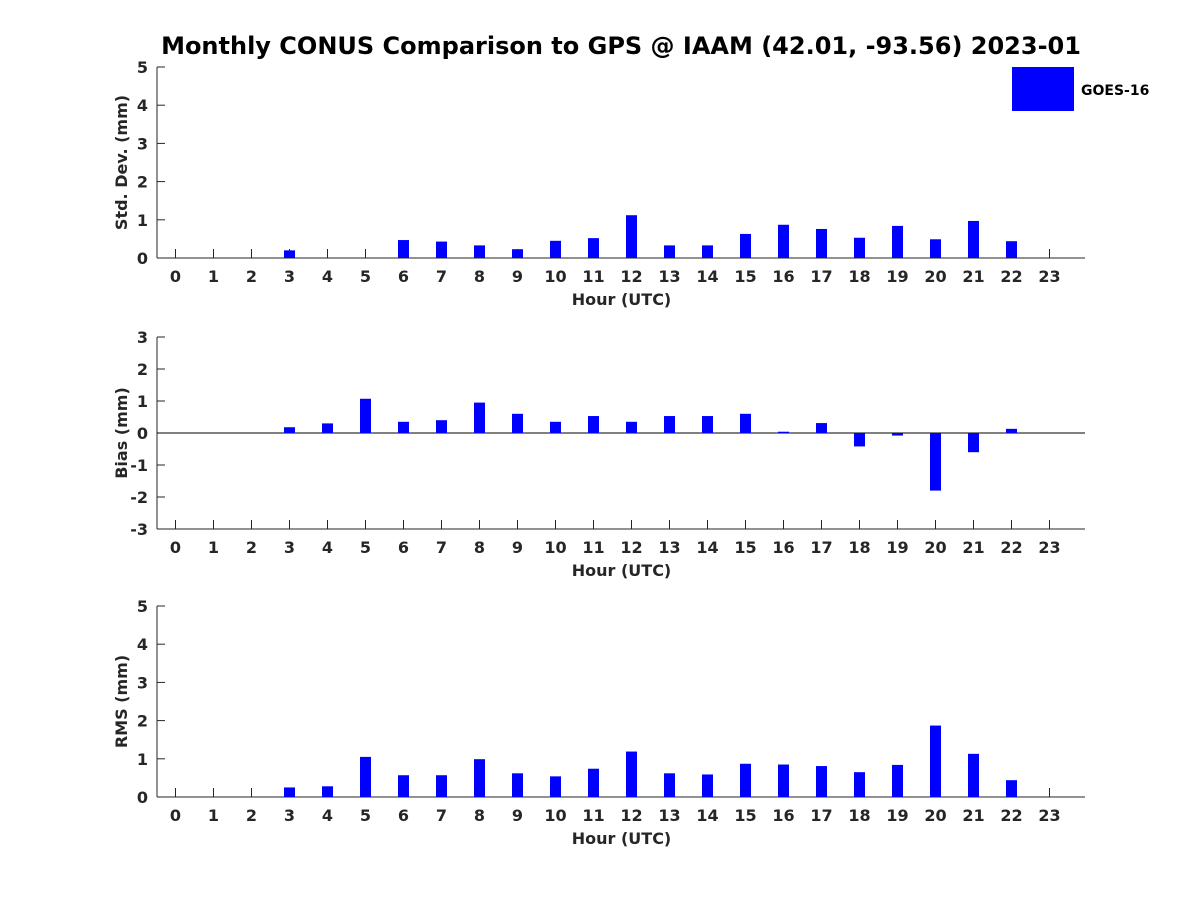  I want to click on y-tick-label: -1, so click(139, 465).